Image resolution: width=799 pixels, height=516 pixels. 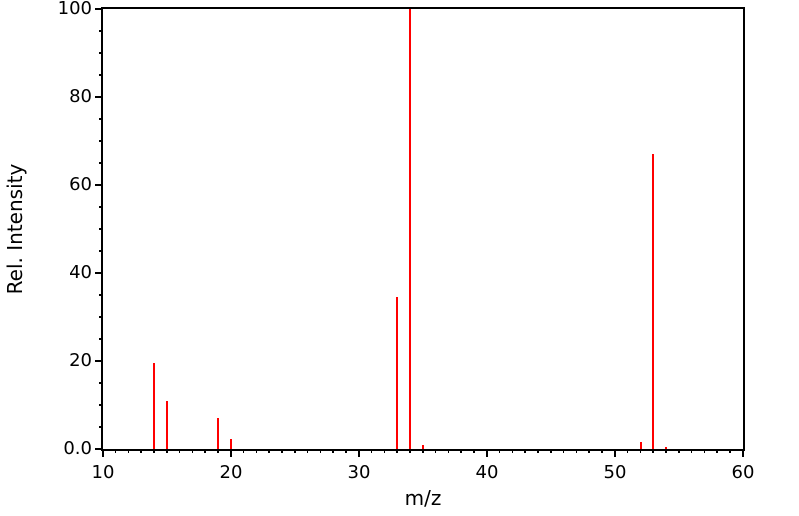 What do you see at coordinates (743, 472) in the screenshot?
I see `x-tick-label-60: 60` at bounding box center [743, 472].